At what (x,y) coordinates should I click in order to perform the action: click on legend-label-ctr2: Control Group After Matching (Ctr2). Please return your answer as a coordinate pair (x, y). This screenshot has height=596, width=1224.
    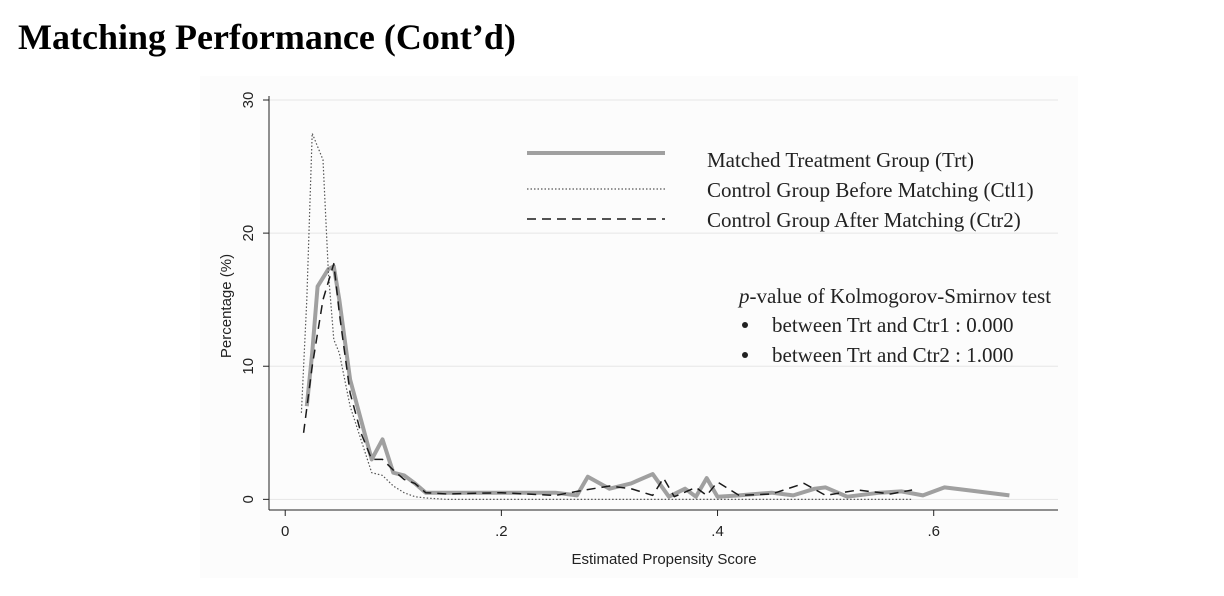
    Looking at the image, I should click on (864, 220).